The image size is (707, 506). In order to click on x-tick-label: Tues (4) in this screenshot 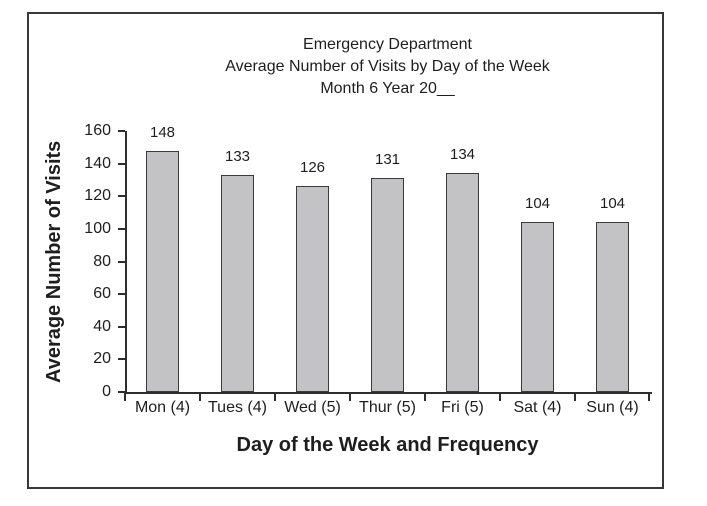, I will do `click(237, 407)`.